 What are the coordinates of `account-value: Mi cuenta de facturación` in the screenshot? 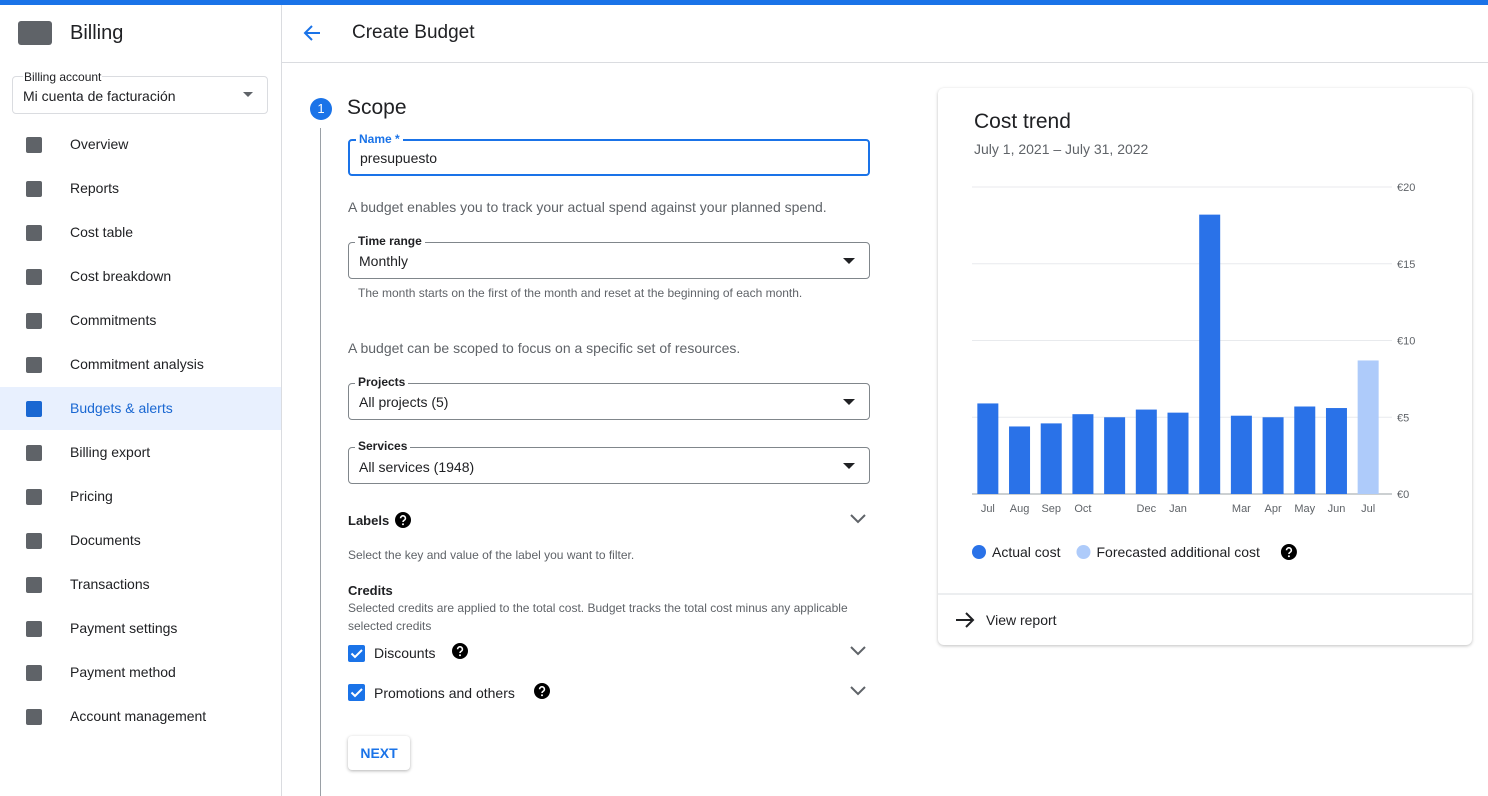 It's located at (99, 96).